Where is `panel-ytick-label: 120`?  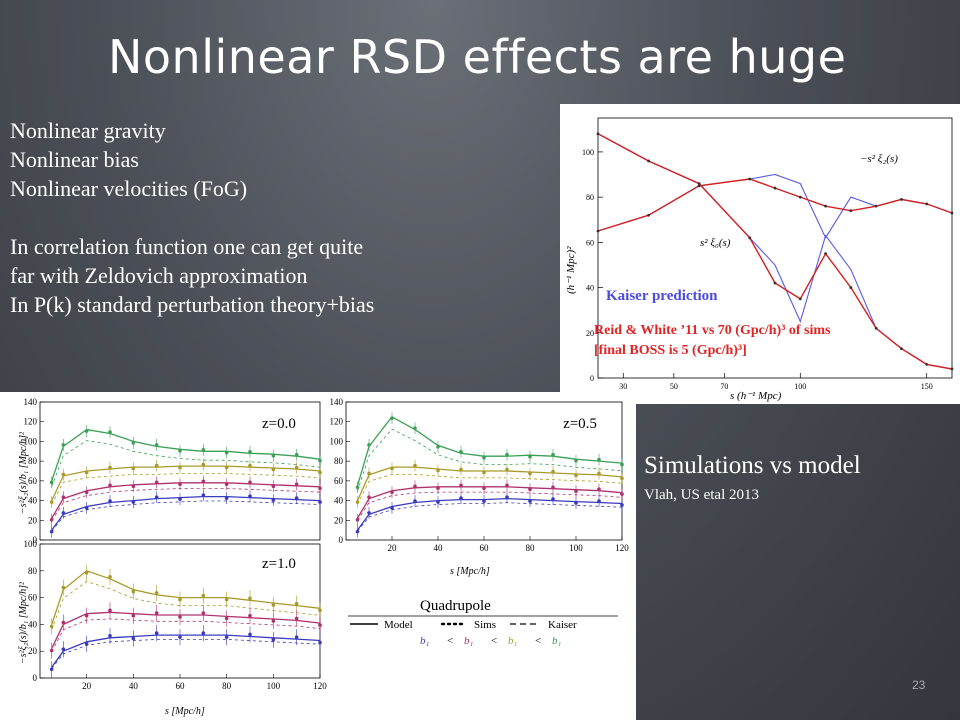
panel-ytick-label: 120 is located at coordinates (337, 422).